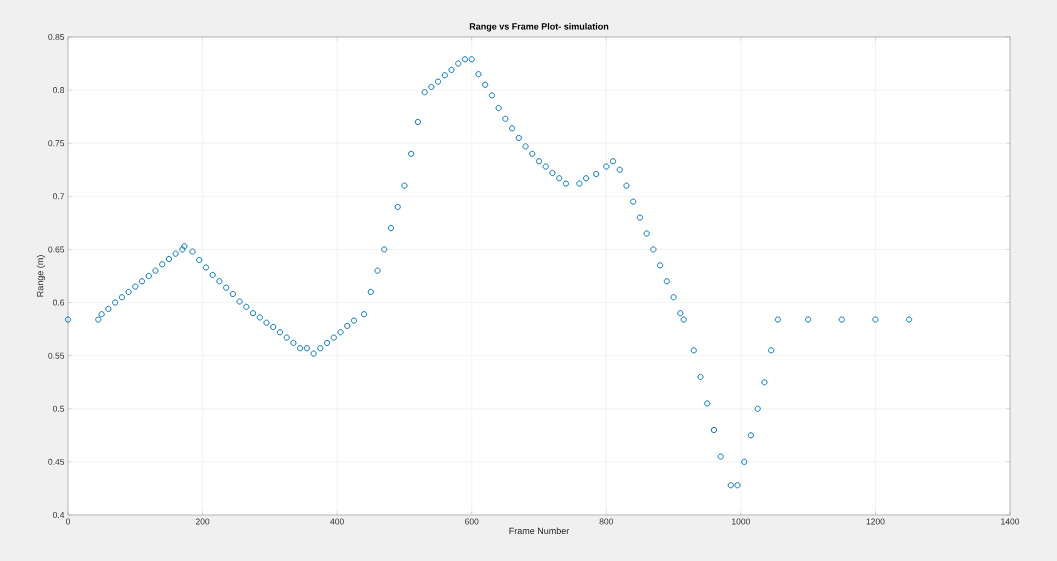  What do you see at coordinates (56, 143) in the screenshot?
I see `y-tick-label: 0.75` at bounding box center [56, 143].